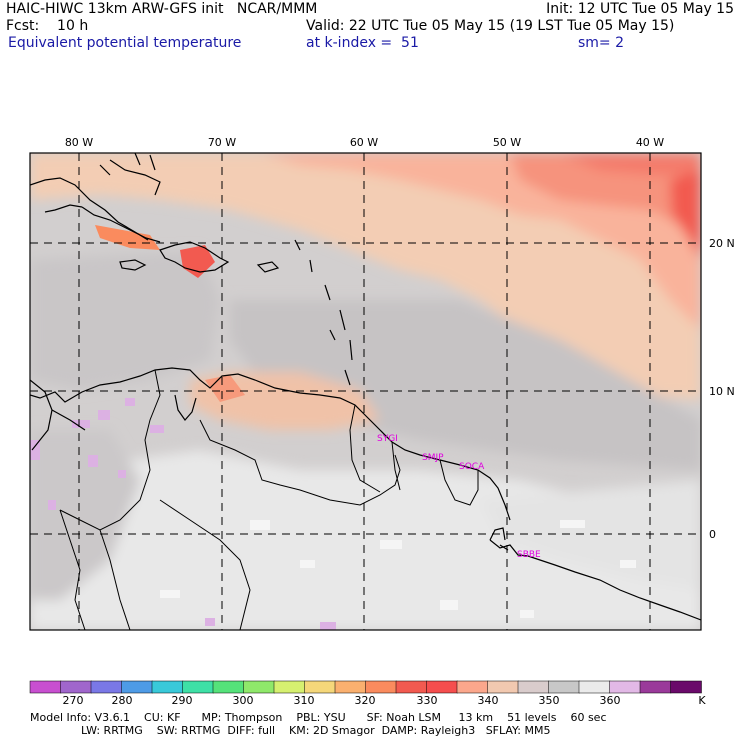 Image resolution: width=740 pixels, height=740 pixels. I want to click on colorbar-label-290: 290, so click(182, 700).